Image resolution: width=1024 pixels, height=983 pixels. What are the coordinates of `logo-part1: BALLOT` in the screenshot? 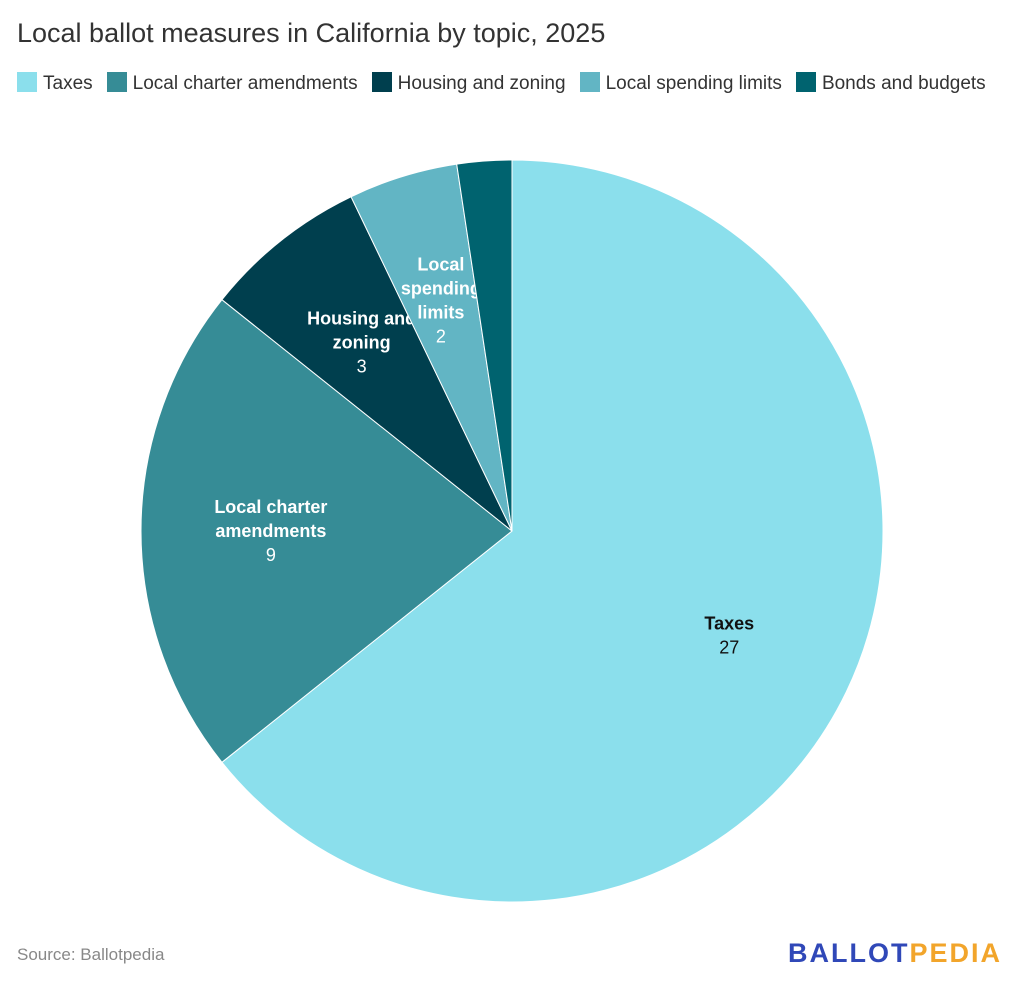 It's located at (848, 953).